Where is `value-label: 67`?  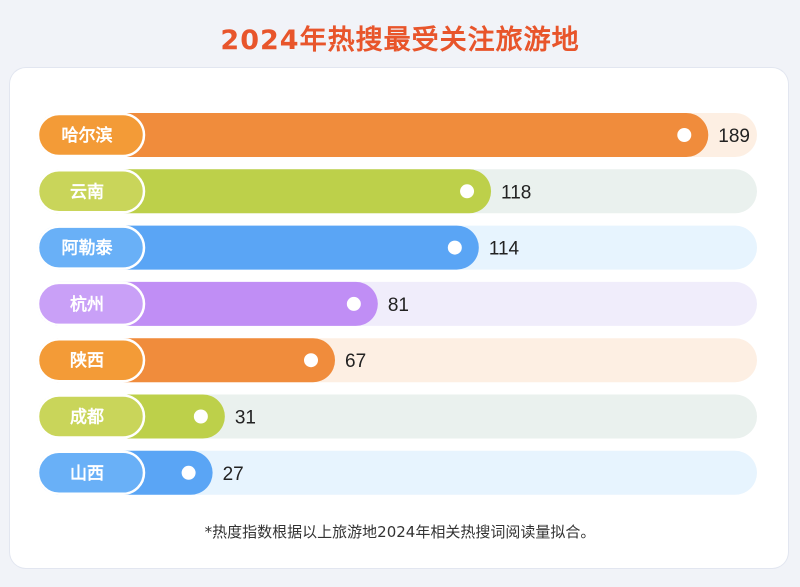 value-label: 67 is located at coordinates (355, 361).